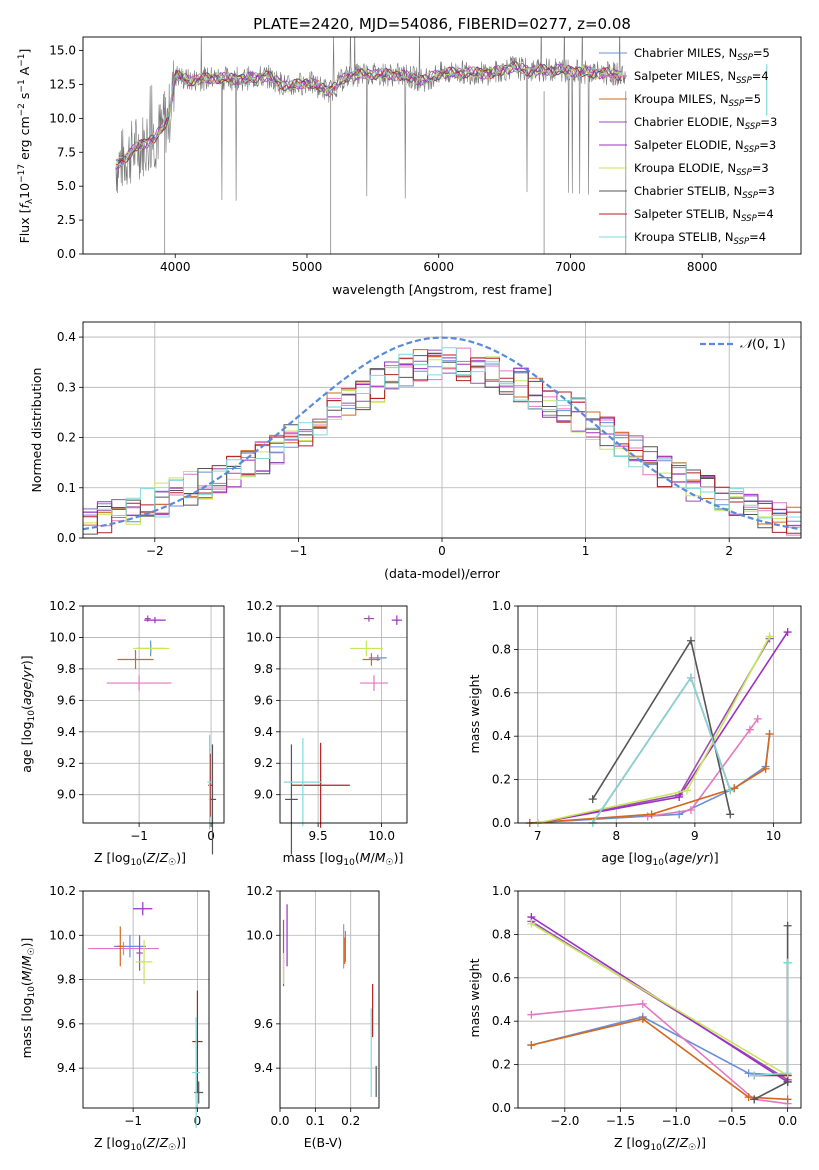  Describe the element at coordinates (66, 220) in the screenshot. I see `y-tick-label: 2.5` at that location.